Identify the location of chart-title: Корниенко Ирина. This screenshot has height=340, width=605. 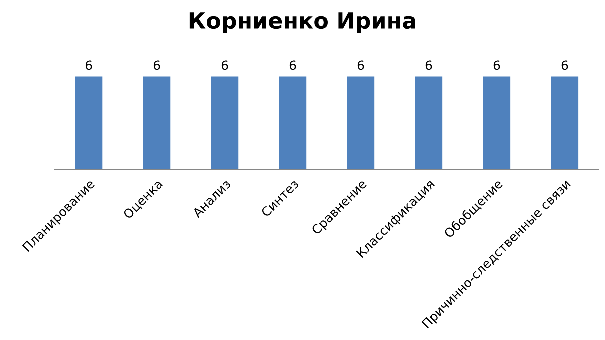
(303, 23).